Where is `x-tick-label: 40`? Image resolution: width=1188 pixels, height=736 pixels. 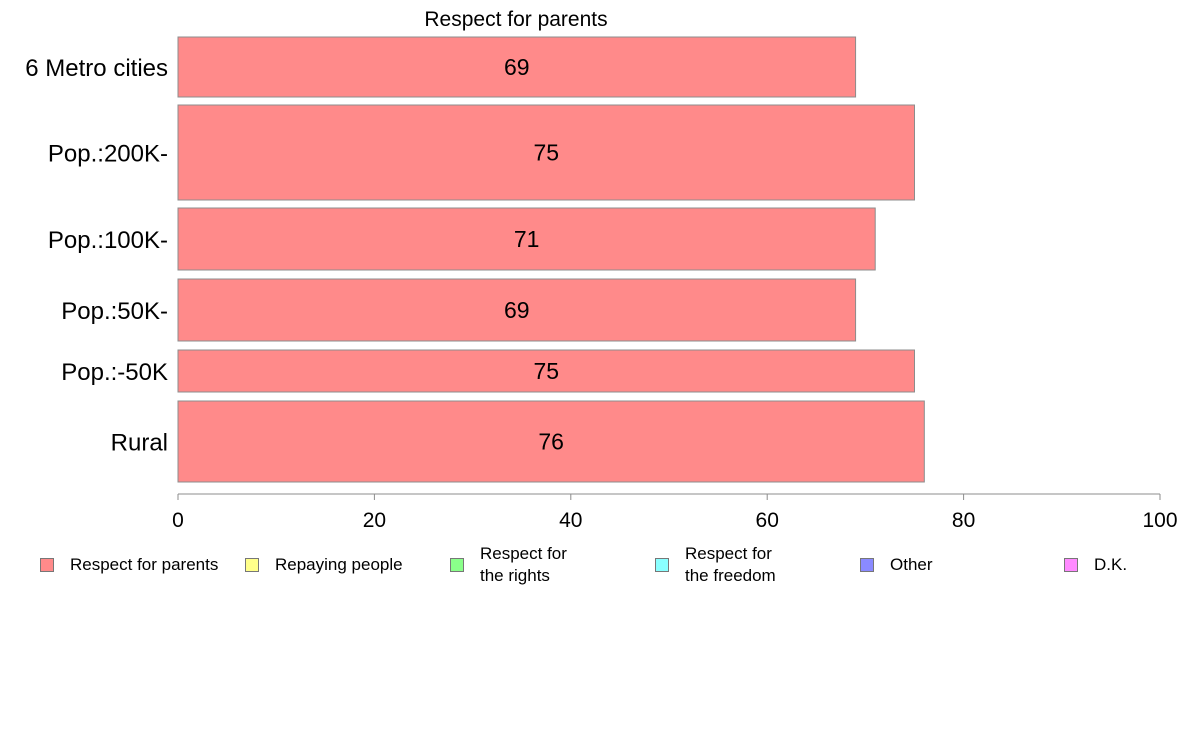
x-tick-label: 40 is located at coordinates (570, 520).